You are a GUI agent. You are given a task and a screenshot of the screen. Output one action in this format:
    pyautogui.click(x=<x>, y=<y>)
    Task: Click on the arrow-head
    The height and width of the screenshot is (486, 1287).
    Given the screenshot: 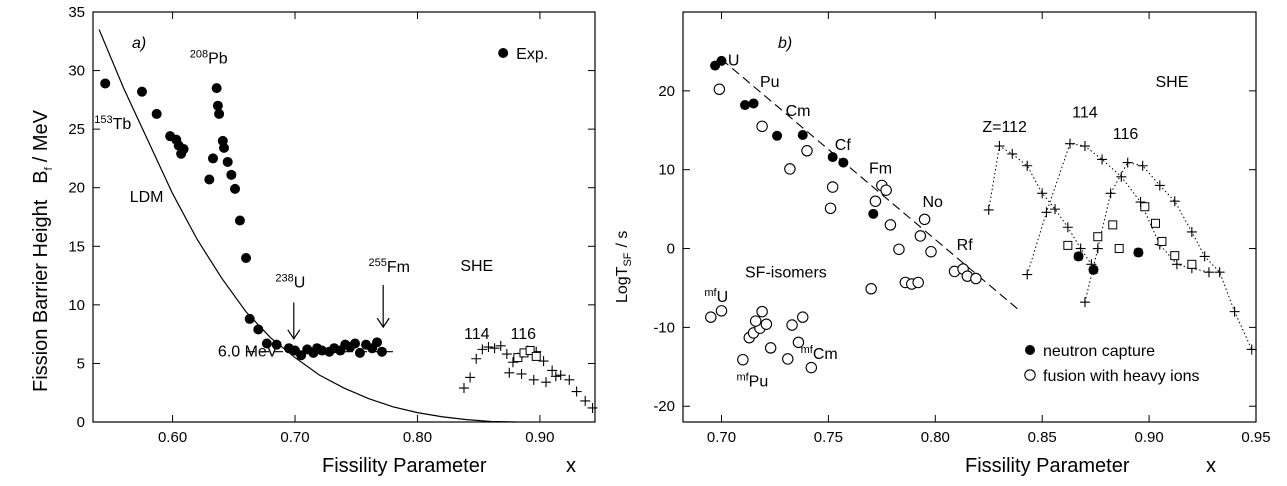 What is the action you would take?
    pyautogui.click(x=383, y=323)
    